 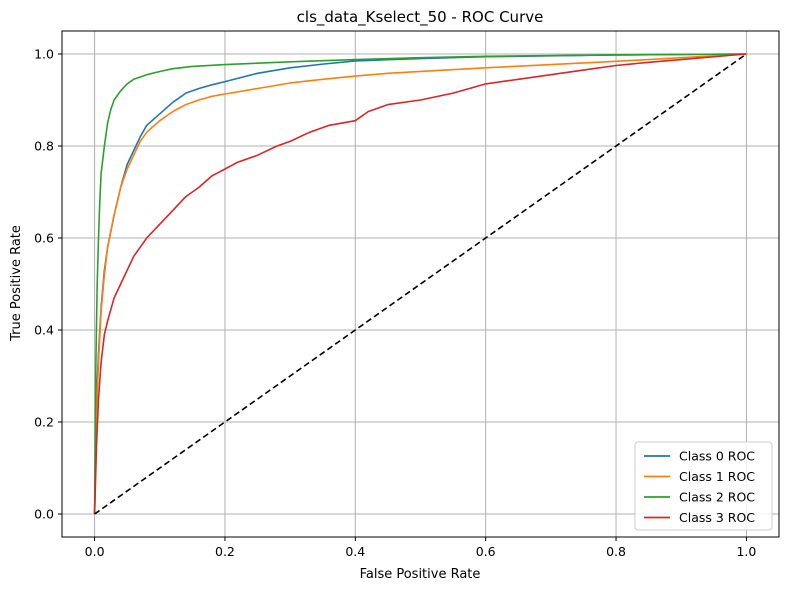 What do you see at coordinates (616, 551) in the screenshot?
I see `x-tick-label: 0.8` at bounding box center [616, 551].